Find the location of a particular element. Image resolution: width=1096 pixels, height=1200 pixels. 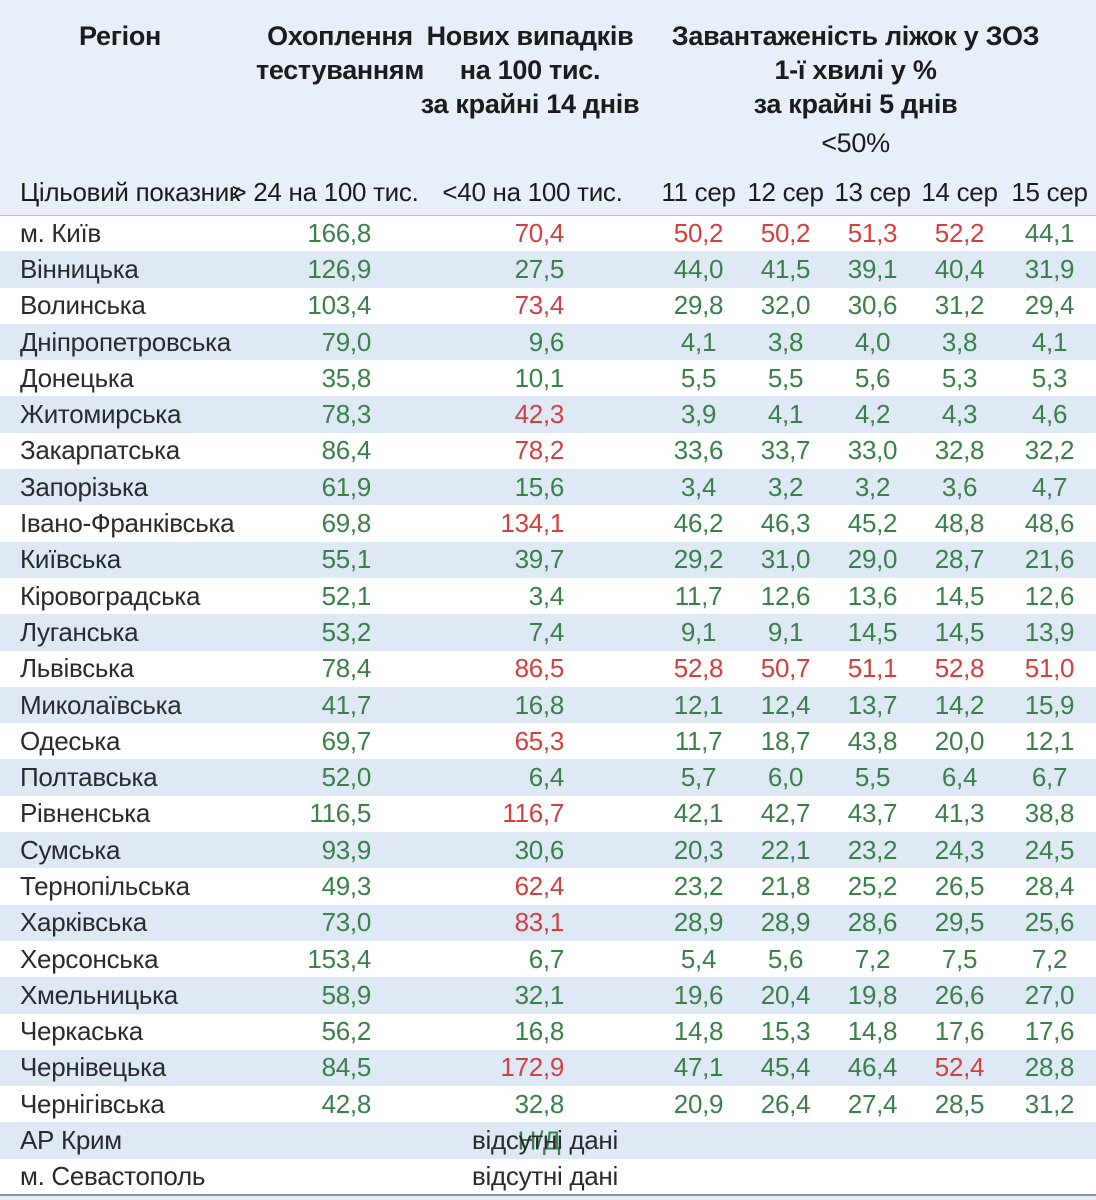

bed-occupancy-value: 28,4 is located at coordinates (1049, 885).